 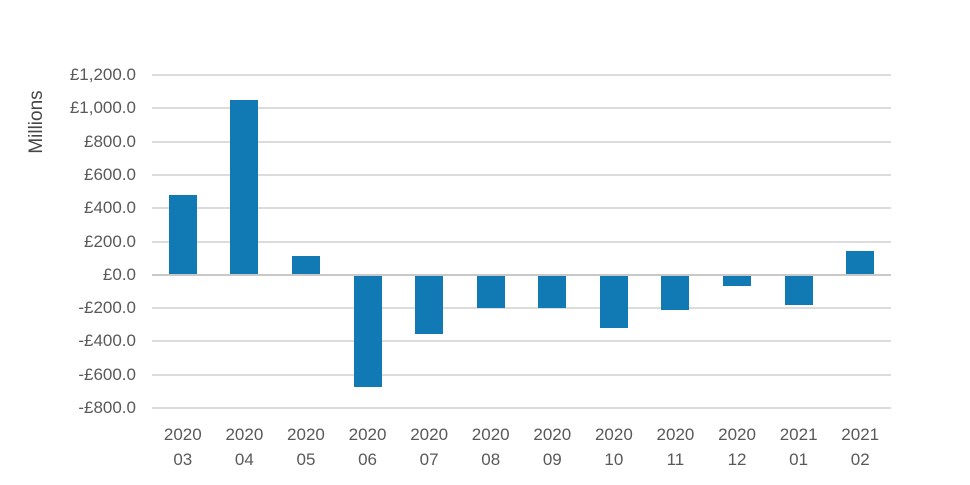 What do you see at coordinates (102, 108) in the screenshot?
I see `y-tick-label: £1,000.0` at bounding box center [102, 108].